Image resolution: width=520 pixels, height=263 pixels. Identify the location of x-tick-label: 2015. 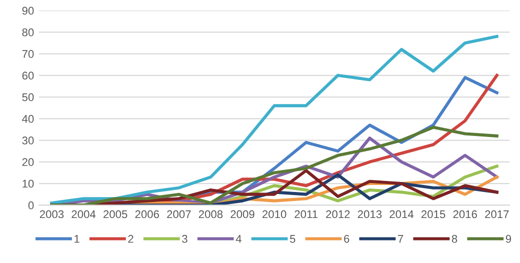
(433, 214).